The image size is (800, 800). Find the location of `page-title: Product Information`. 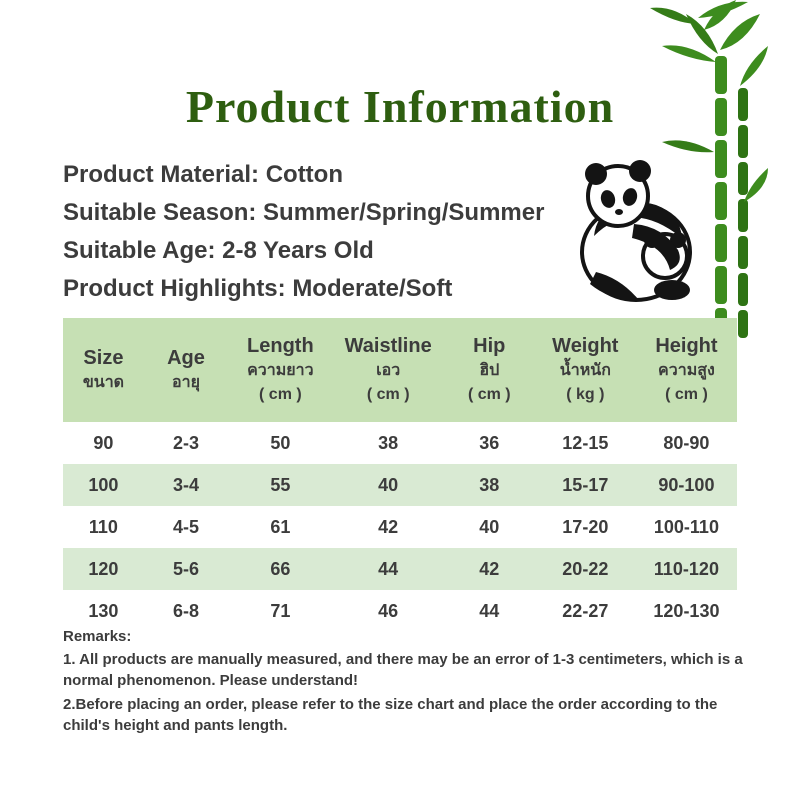

page-title: Product Information is located at coordinates (400, 106).